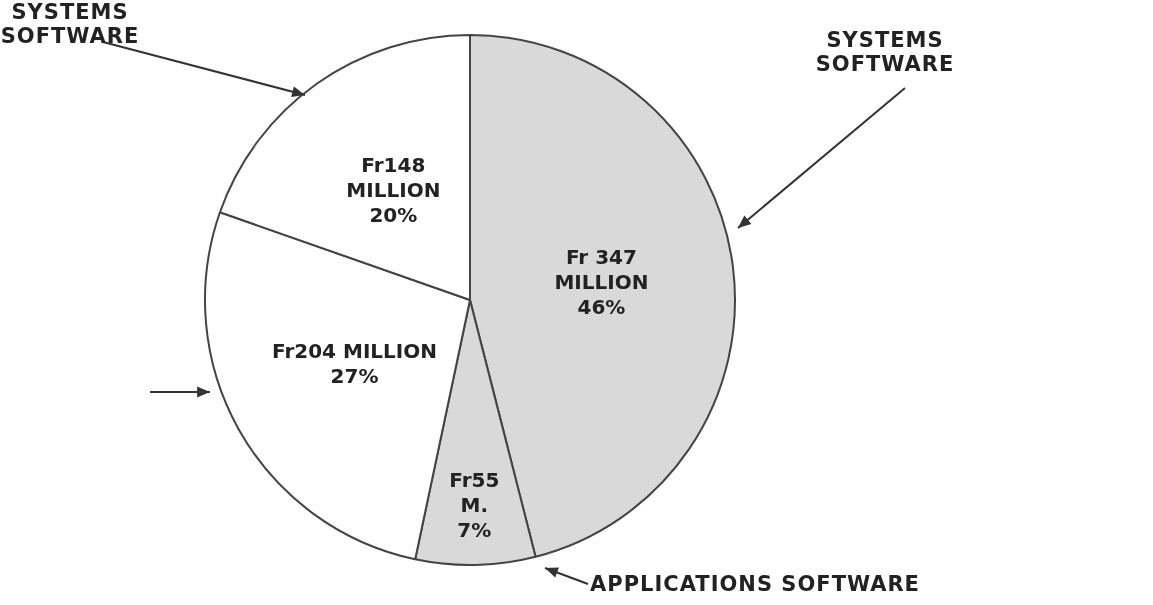 This screenshot has height=605, width=1153. What do you see at coordinates (601, 281) in the screenshot?
I see `data-label: Fr 347 MILLION 46%` at bounding box center [601, 281].